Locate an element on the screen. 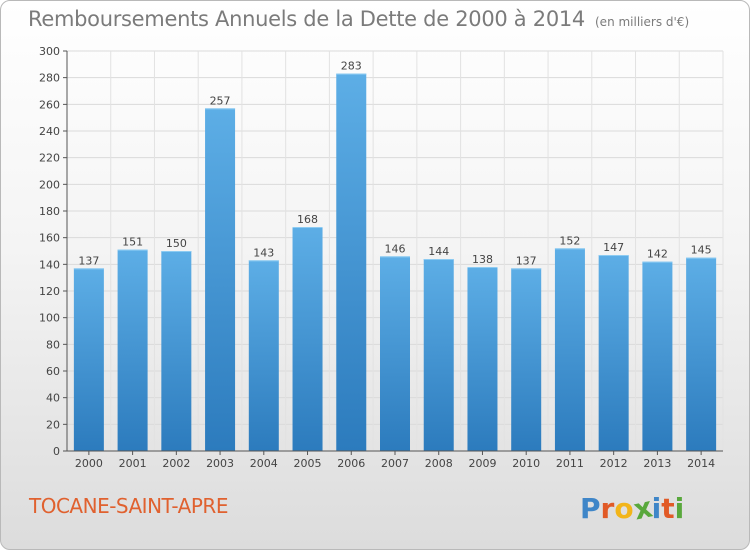  bar-value-label: 151 is located at coordinates (132, 242).